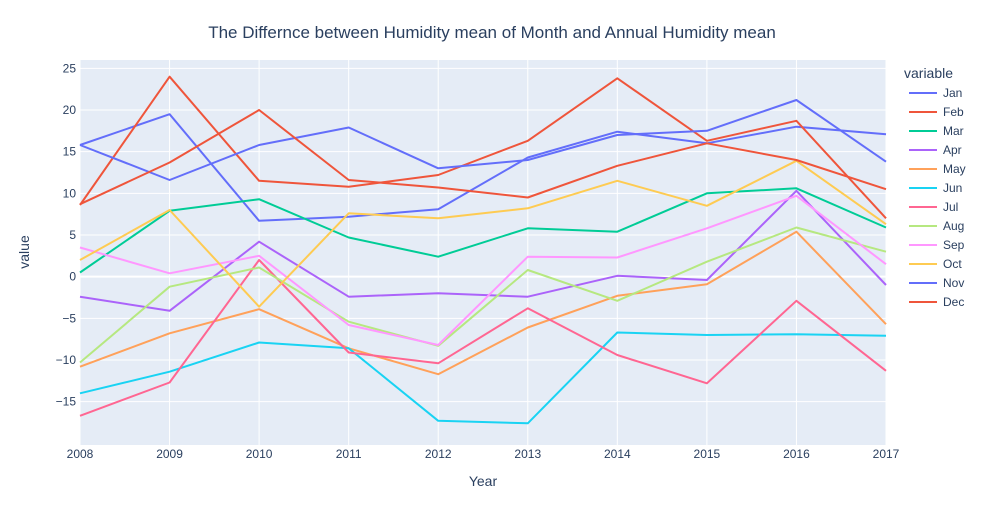 The height and width of the screenshot is (525, 984). I want to click on legend-item-jul: Jul, so click(933, 207).